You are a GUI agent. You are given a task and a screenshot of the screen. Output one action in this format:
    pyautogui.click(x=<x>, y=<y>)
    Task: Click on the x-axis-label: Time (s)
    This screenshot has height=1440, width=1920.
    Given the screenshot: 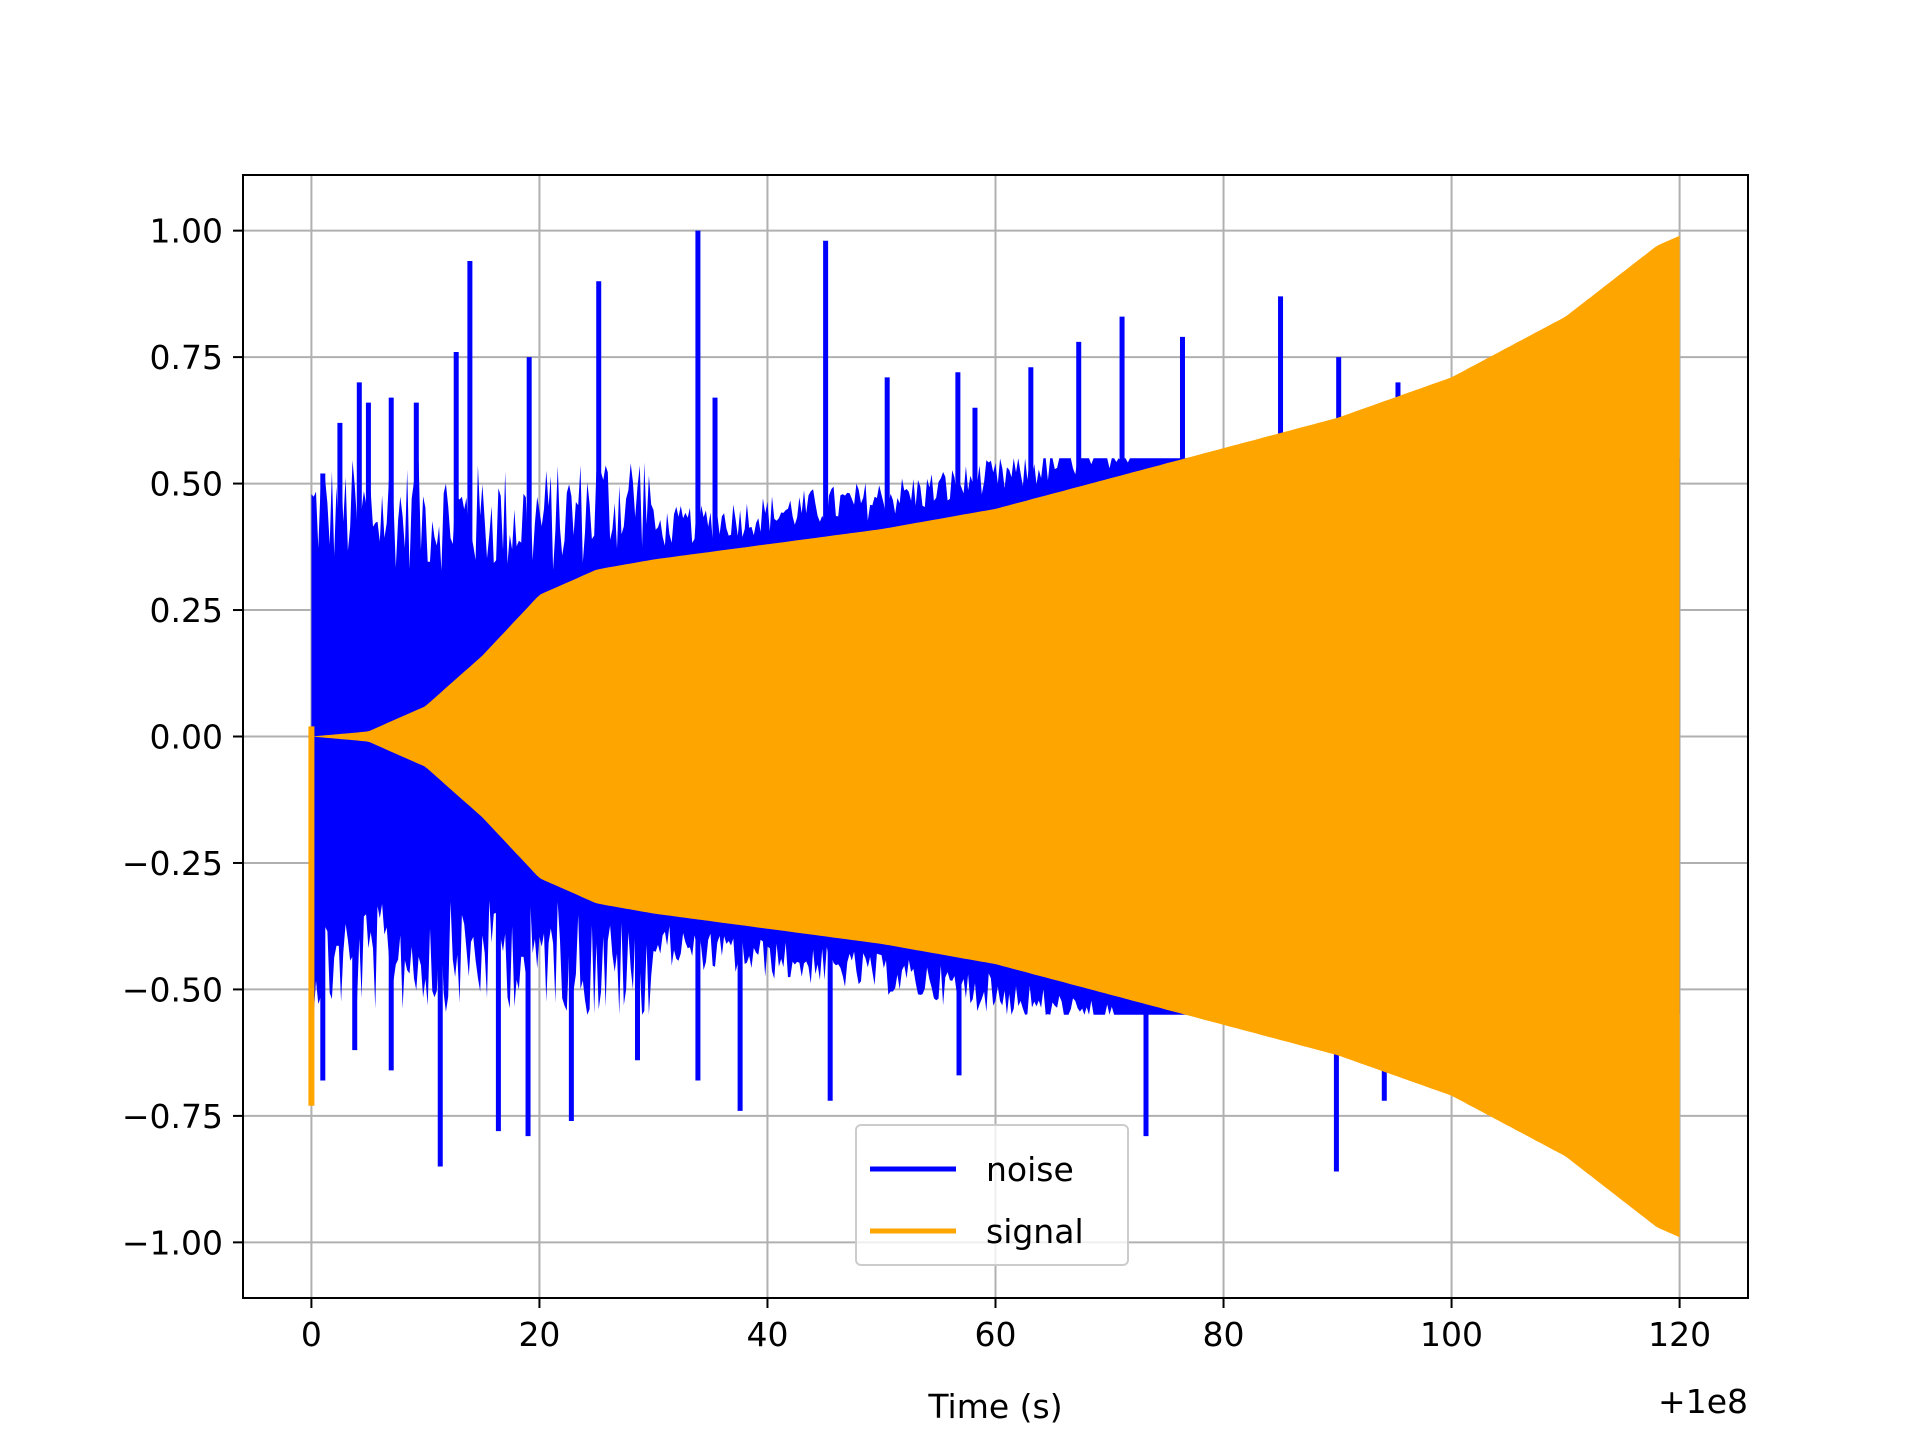 What is the action you would take?
    pyautogui.click(x=994, y=1406)
    